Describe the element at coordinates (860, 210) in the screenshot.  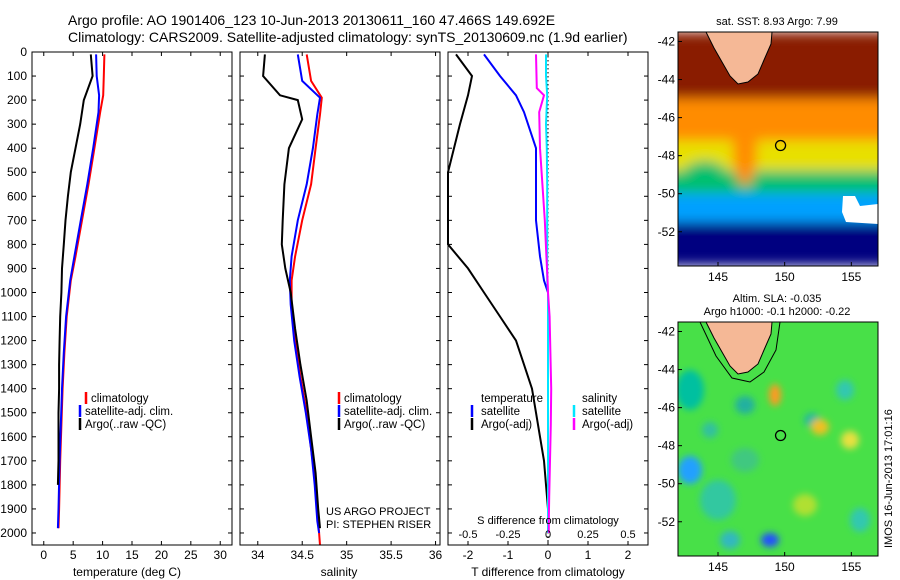
I see `sst-missing-data-patch` at that location.